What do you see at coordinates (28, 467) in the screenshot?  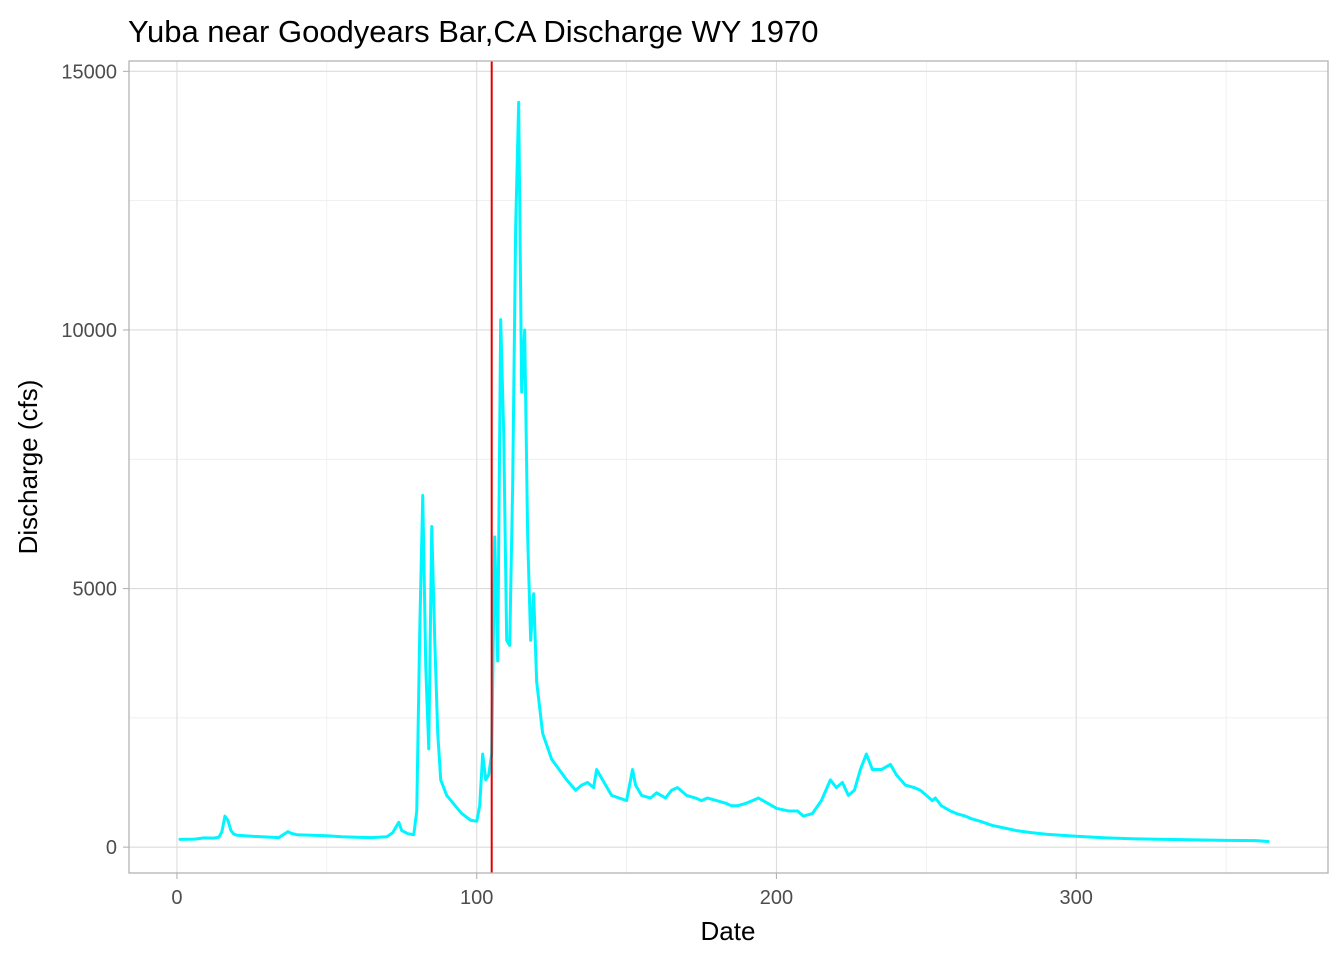 I see `y-axis-title: Discharge (cfs)` at bounding box center [28, 467].